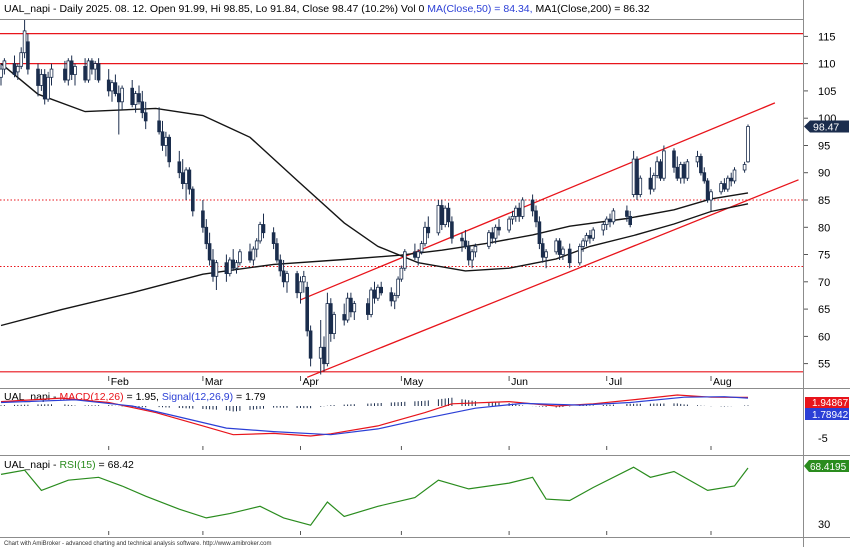 This screenshot has width=850, height=547. I want to click on rsi-axis-tick: 30, so click(824, 525).